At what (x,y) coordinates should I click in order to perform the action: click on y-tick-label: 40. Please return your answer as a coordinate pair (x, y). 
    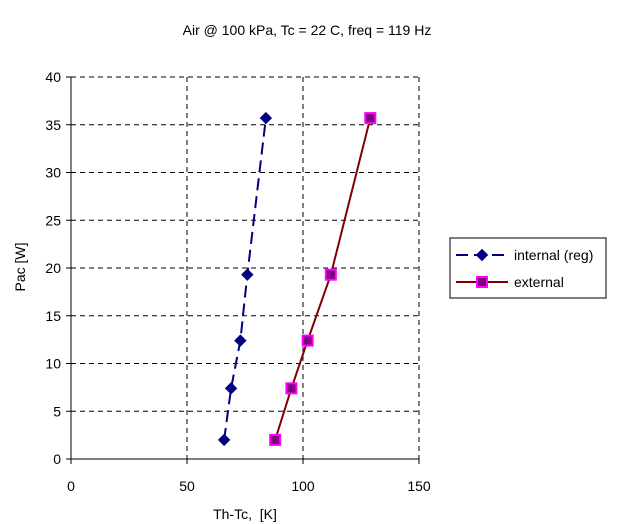
    Looking at the image, I should click on (53, 77).